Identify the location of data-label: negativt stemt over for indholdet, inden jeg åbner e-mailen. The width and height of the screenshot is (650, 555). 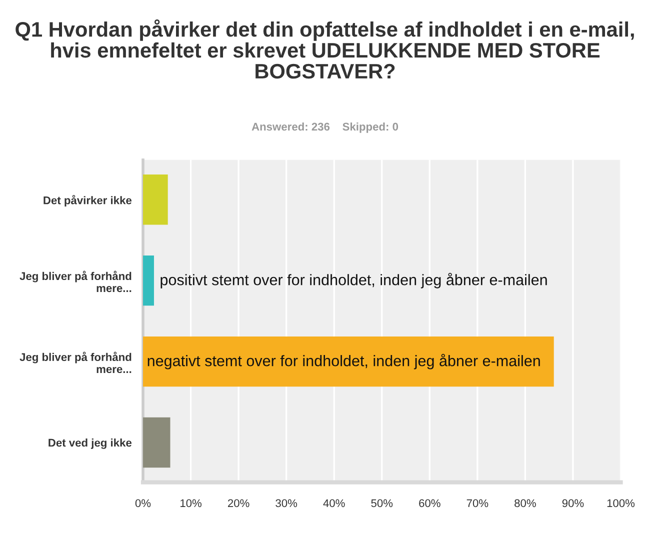
(344, 362).